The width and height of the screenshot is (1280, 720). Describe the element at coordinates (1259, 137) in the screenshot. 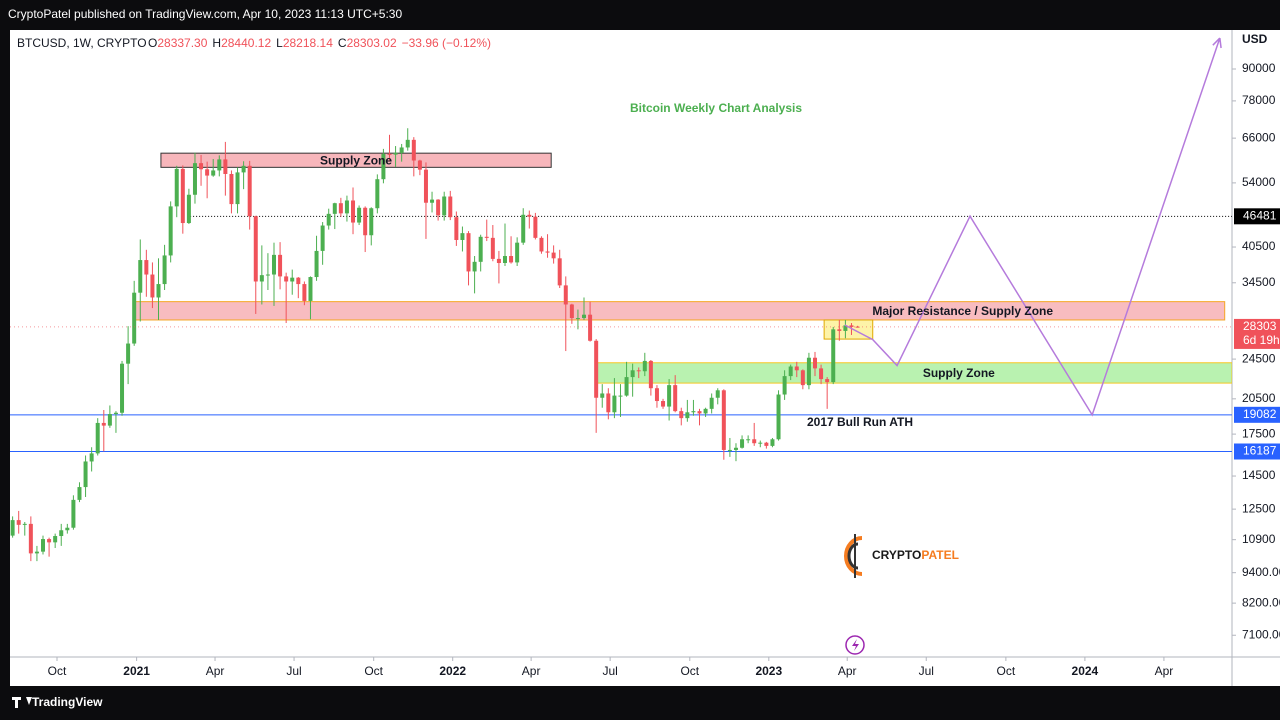

I see `y-tick-label: 66000` at that location.